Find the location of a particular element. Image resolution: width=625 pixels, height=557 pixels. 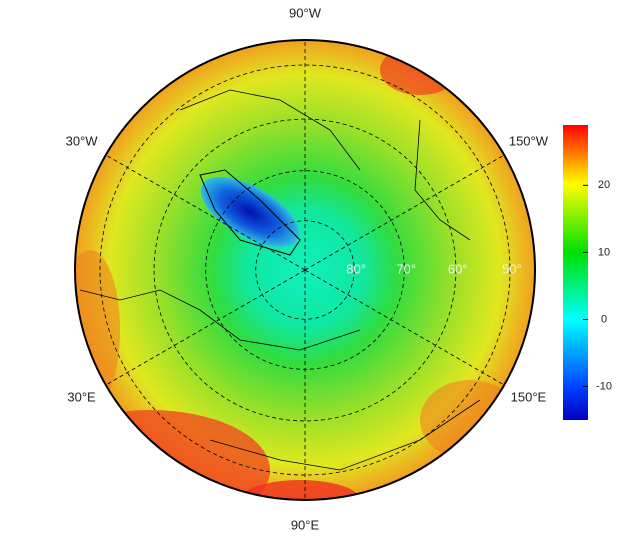

colorbar-tick-label: 20 is located at coordinates (604, 185).